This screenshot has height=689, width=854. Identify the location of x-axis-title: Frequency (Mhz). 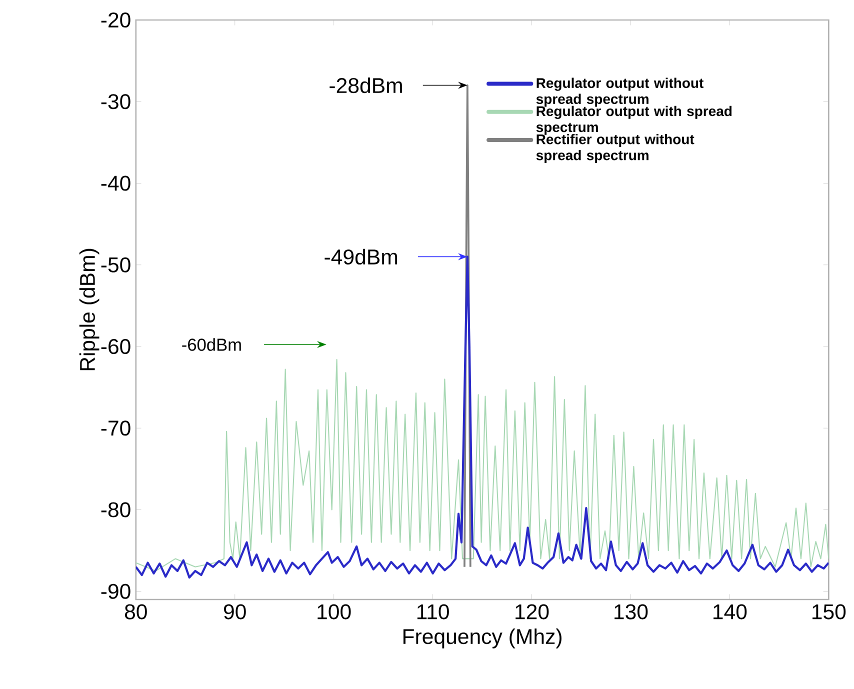
(482, 638).